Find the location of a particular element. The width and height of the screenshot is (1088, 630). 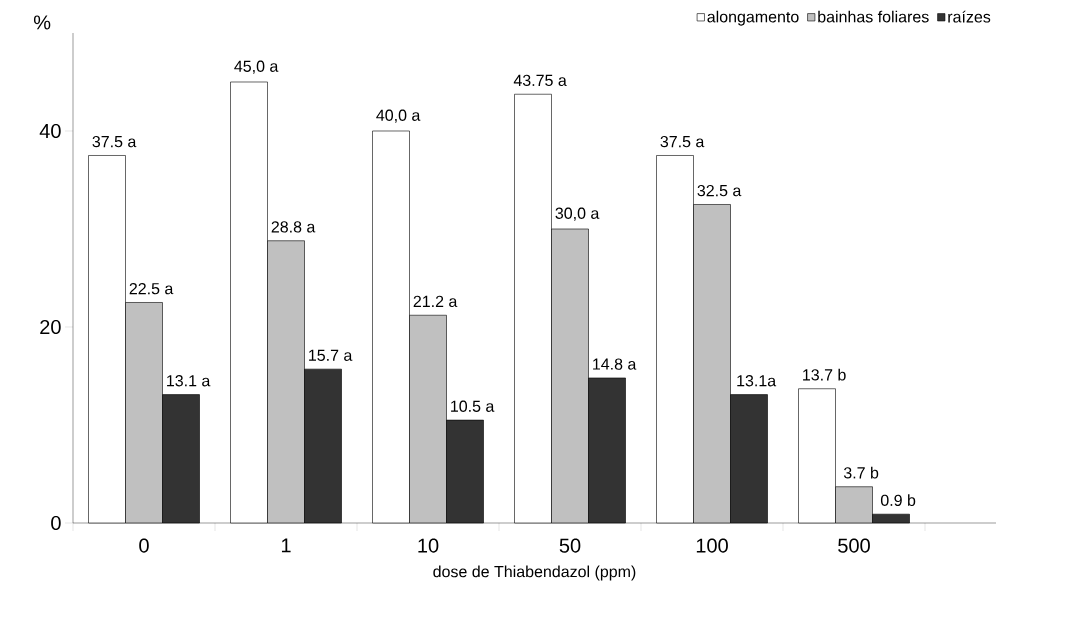

data-label: 30,0 a is located at coordinates (577, 214).